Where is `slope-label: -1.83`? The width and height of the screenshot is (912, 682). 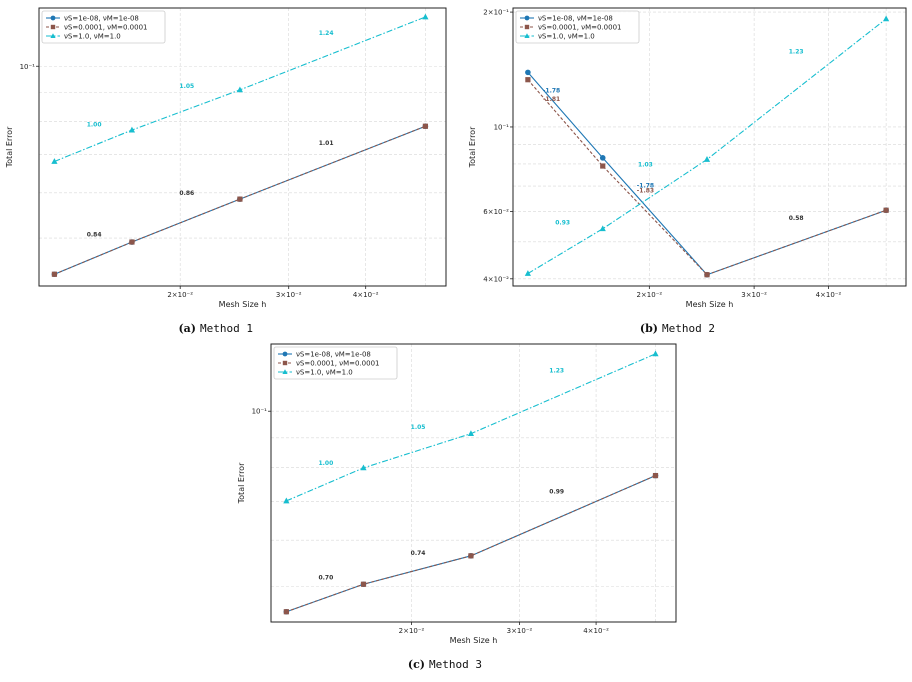 slope-label: -1.83 is located at coordinates (645, 190).